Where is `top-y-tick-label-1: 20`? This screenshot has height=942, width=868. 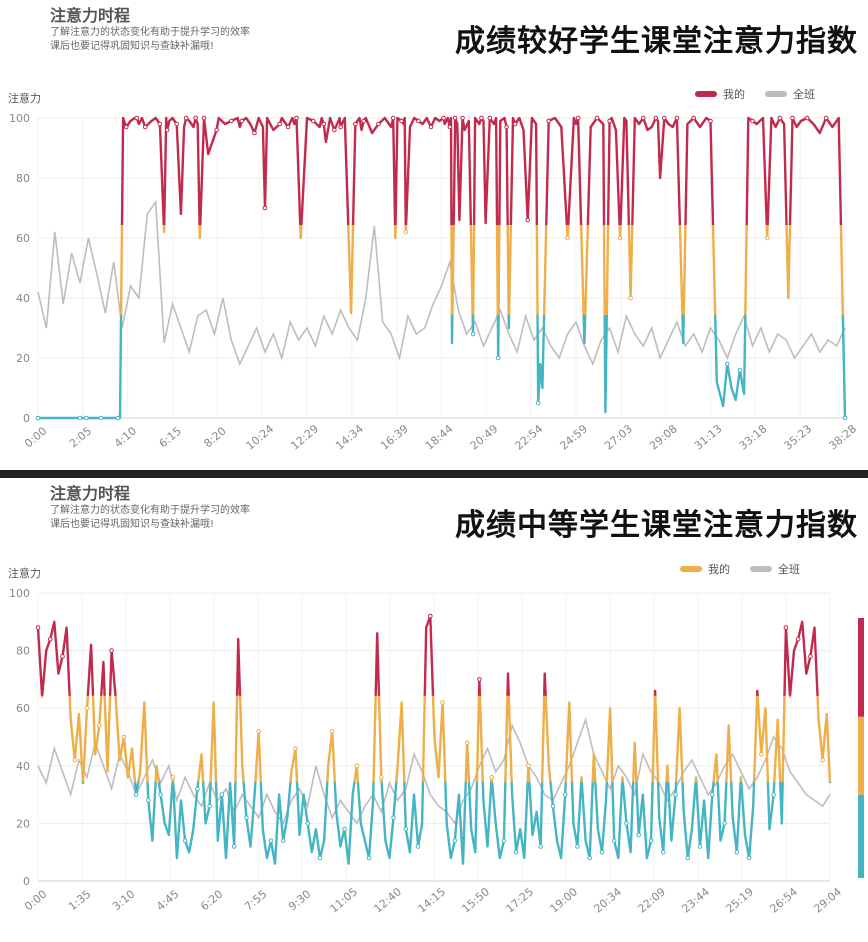
top-y-tick-label-1: 20 is located at coordinates (23, 358).